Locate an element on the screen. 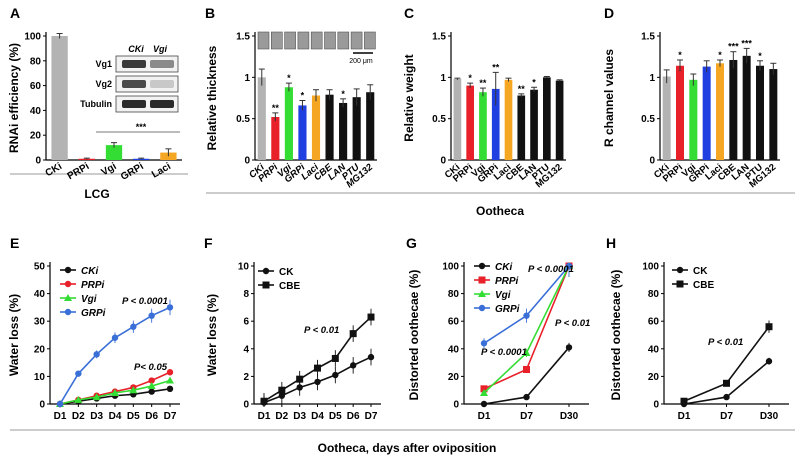 The image size is (800, 458). y-tick-label: 8 is located at coordinates (246, 294).